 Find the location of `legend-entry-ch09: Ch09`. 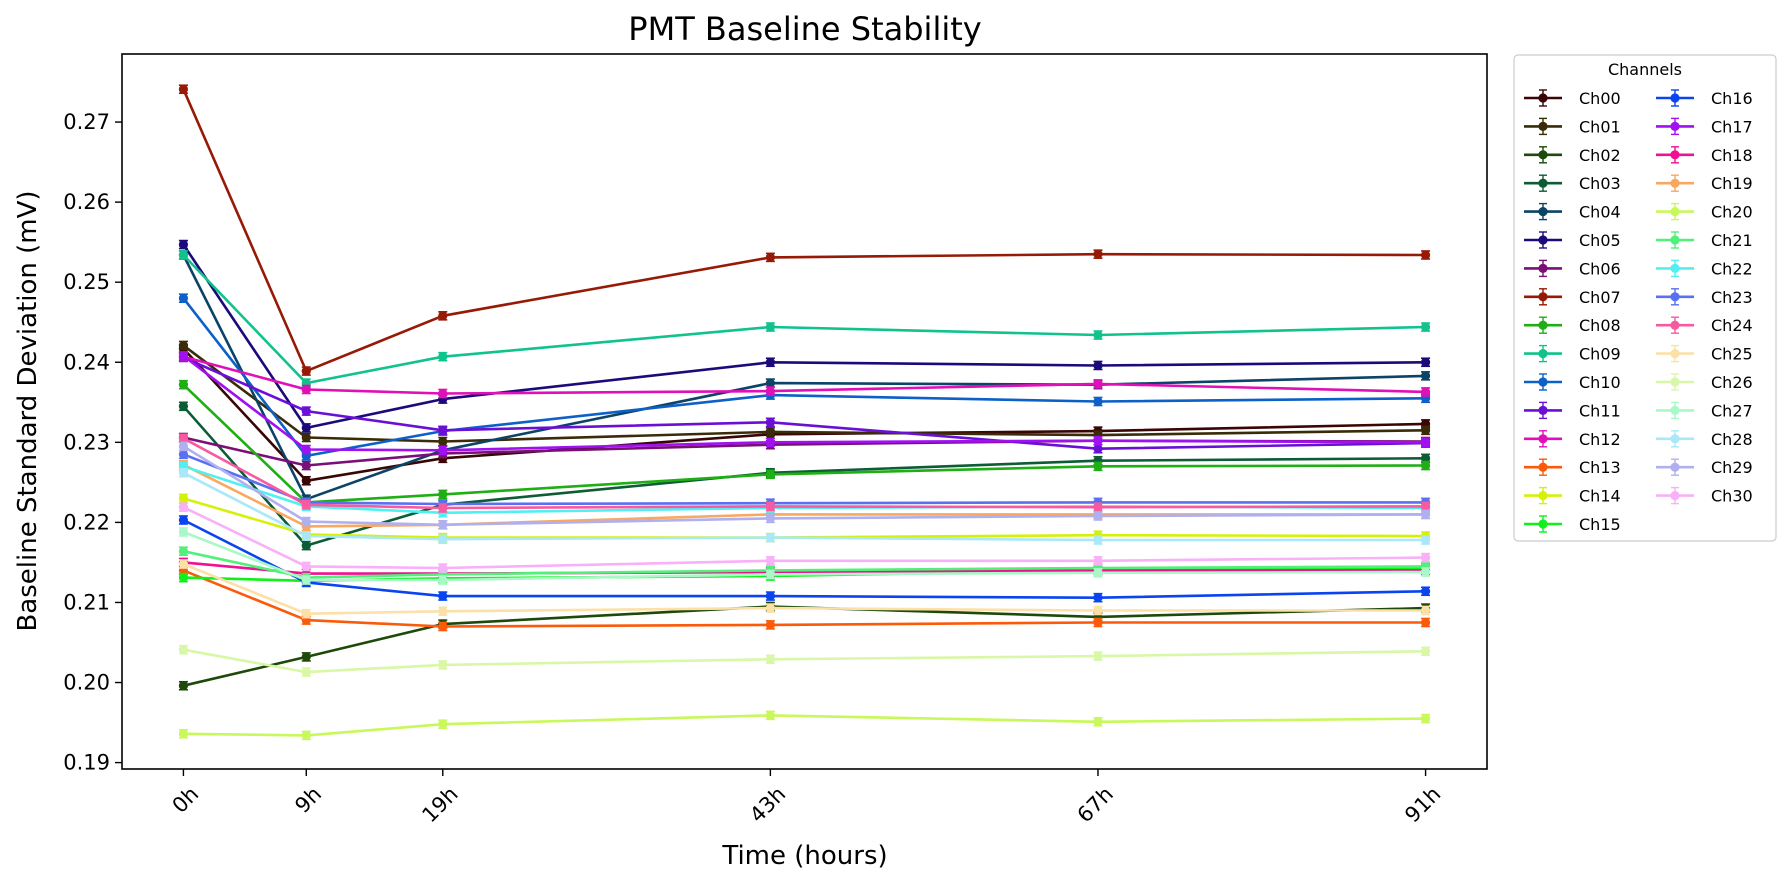

legend-entry-ch09: Ch09 is located at coordinates (1572, 354).